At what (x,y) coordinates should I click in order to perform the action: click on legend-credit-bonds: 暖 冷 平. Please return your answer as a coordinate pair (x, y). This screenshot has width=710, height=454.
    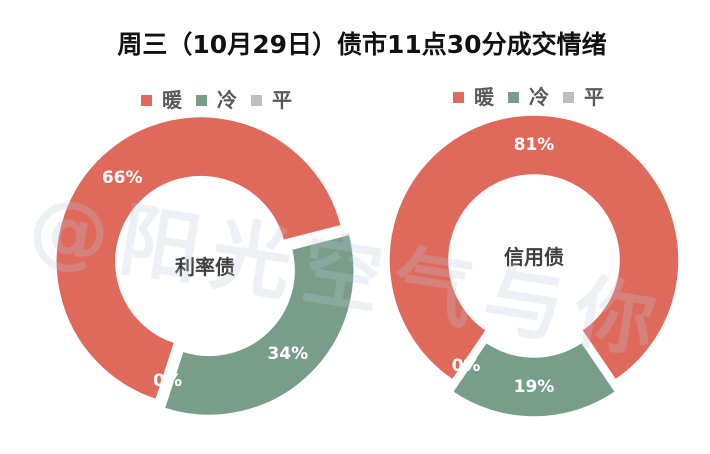
    Looking at the image, I should click on (535, 97).